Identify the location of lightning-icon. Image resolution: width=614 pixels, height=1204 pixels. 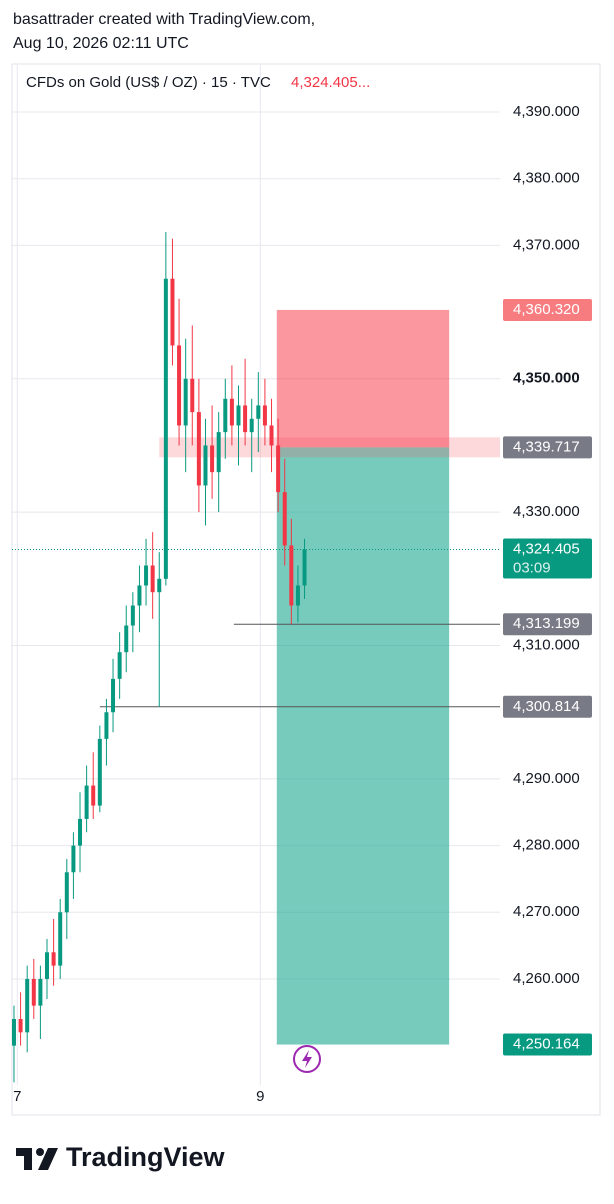
(307, 1059).